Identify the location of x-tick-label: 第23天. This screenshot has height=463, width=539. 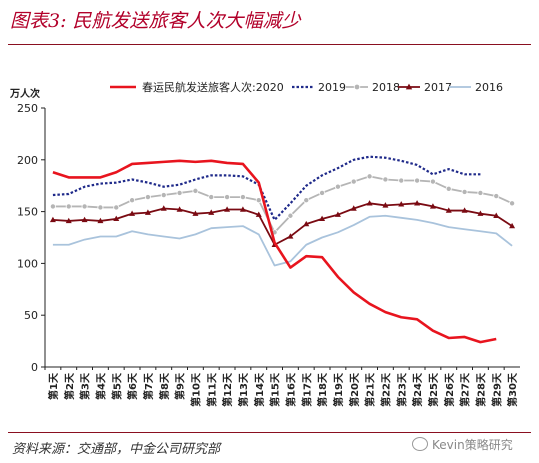
(401, 389).